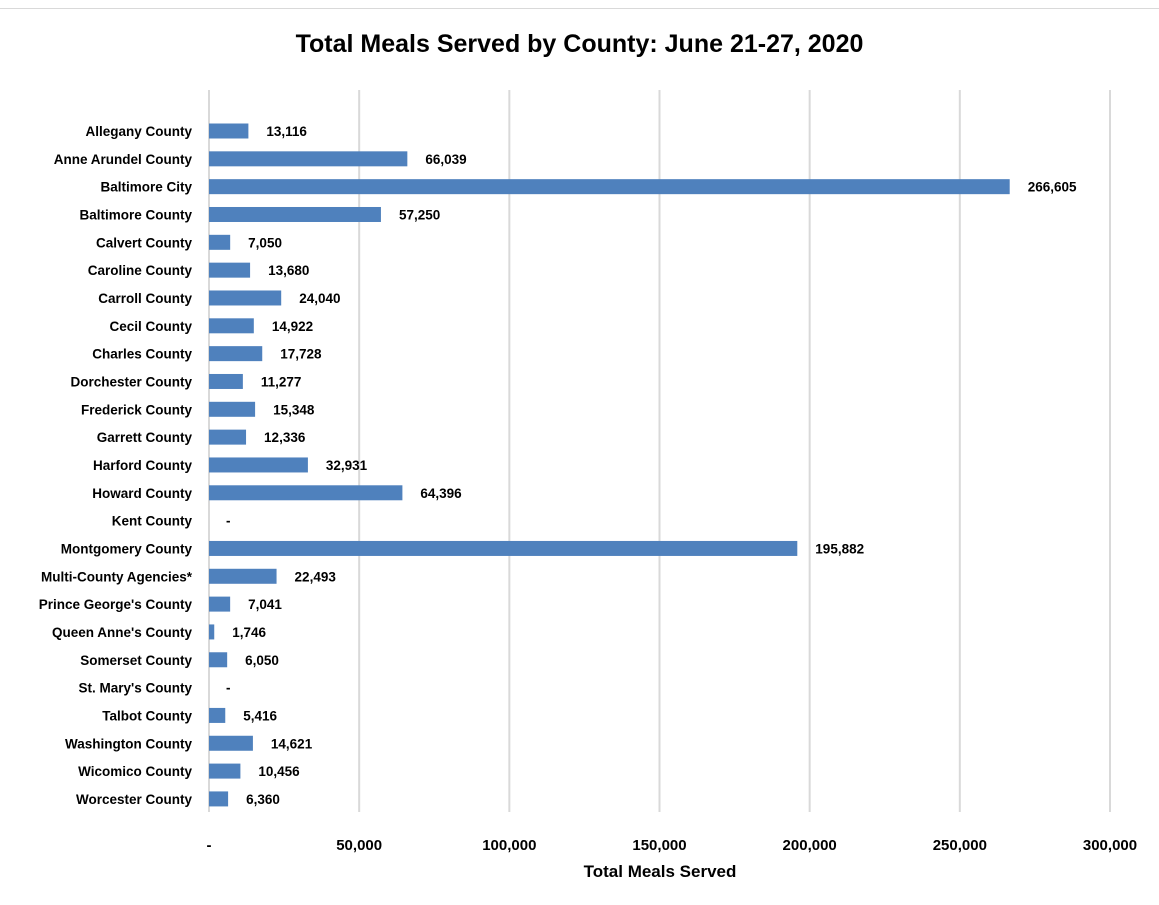 This screenshot has height=905, width=1159. Describe the element at coordinates (146, 187) in the screenshot. I see `category-label: Baltimore City` at that location.